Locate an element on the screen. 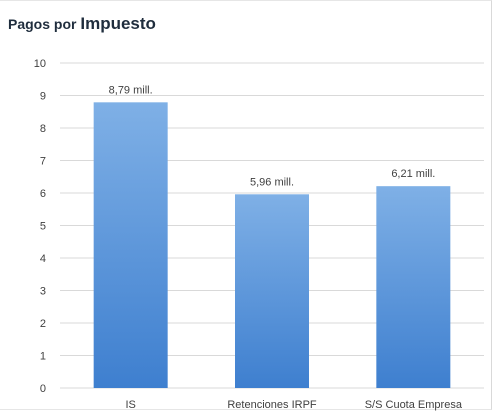 This screenshot has height=412, width=496. y-tick-label: 2 is located at coordinates (43, 324).